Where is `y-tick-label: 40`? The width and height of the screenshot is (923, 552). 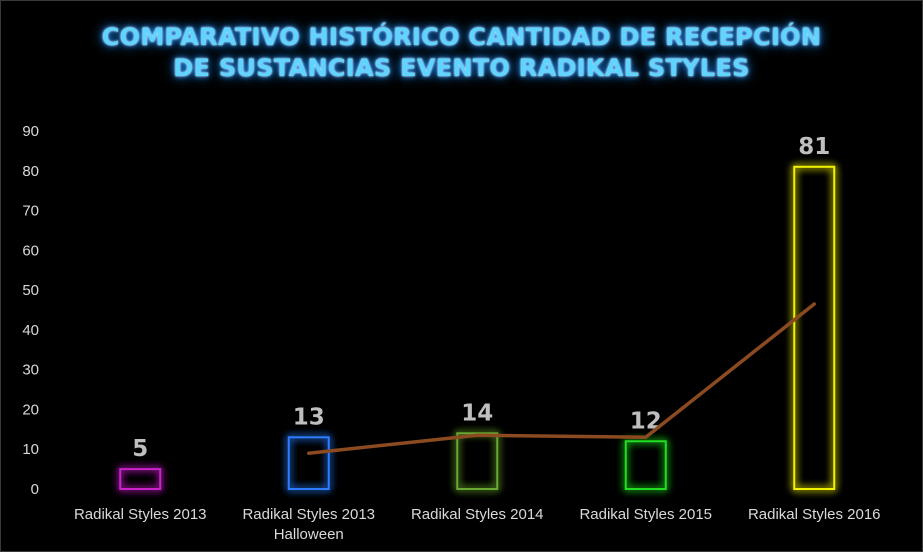 y-tick-label: 40 is located at coordinates (30, 330).